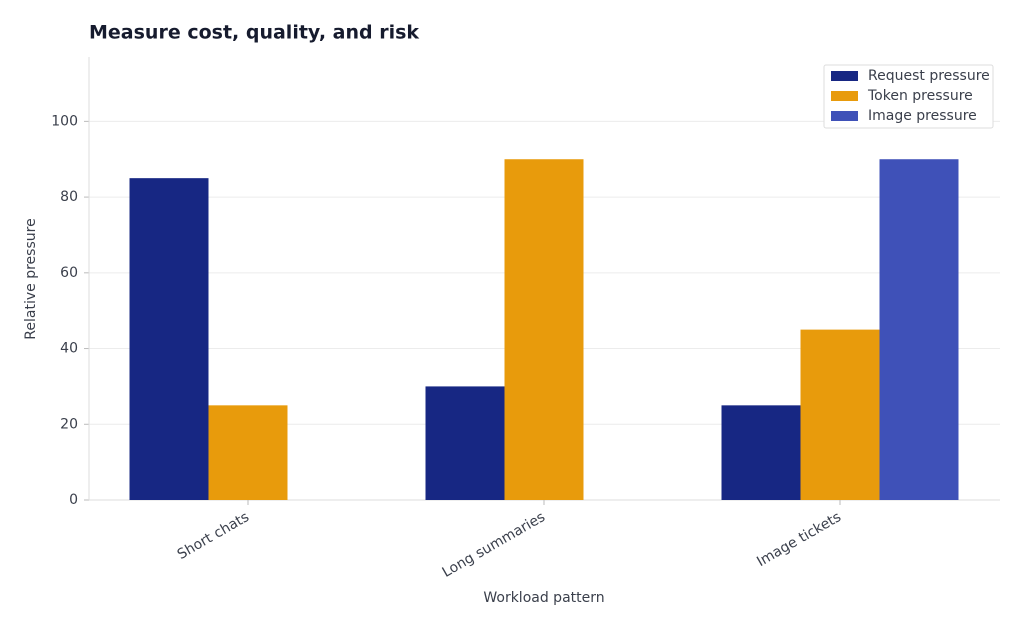 Image resolution: width=1024 pixels, height=631 pixels. Describe the element at coordinates (213, 536) in the screenshot. I see `x-tick-label: Short chats` at that location.